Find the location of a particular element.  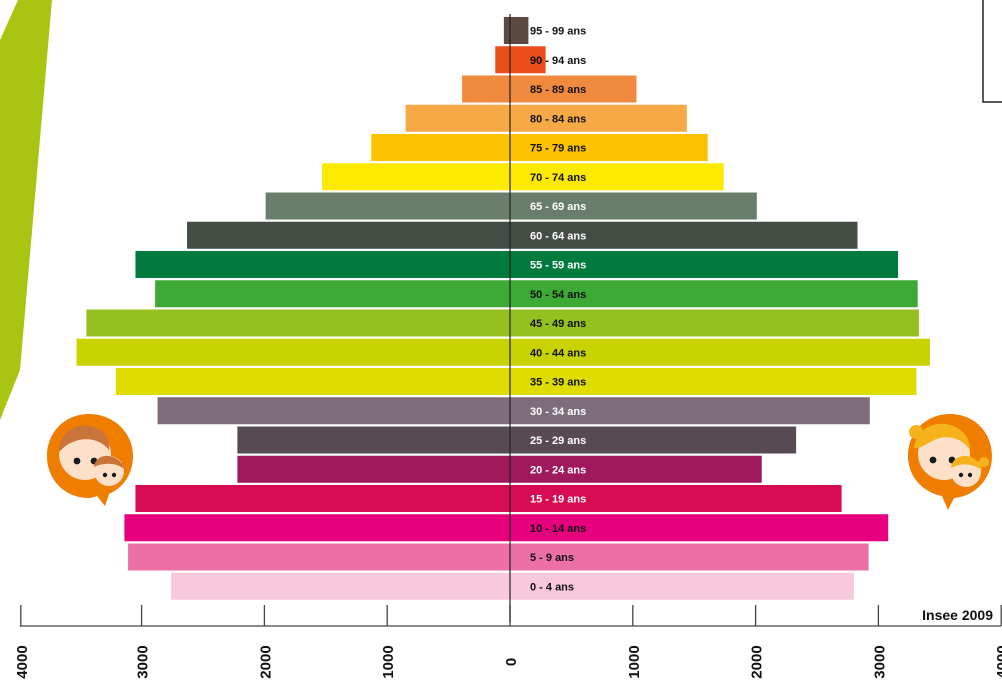

age-group-label: 20 - 24 ans is located at coordinates (558, 470).